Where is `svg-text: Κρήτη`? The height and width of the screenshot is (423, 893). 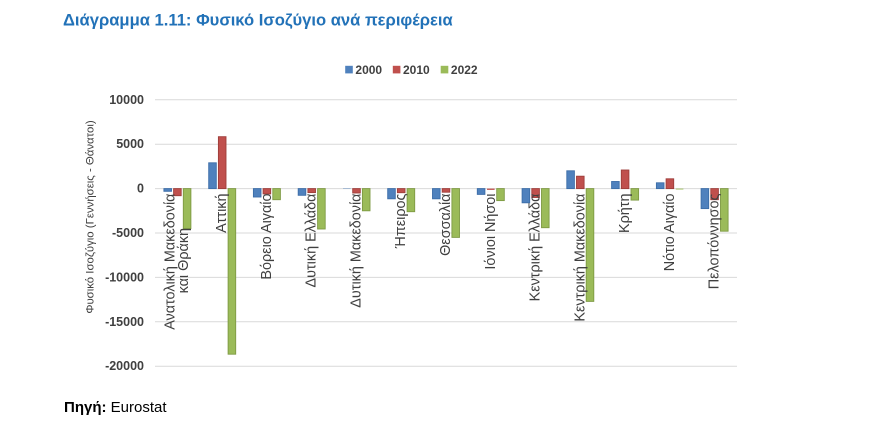
svg-text: Κρήτη is located at coordinates (625, 213).